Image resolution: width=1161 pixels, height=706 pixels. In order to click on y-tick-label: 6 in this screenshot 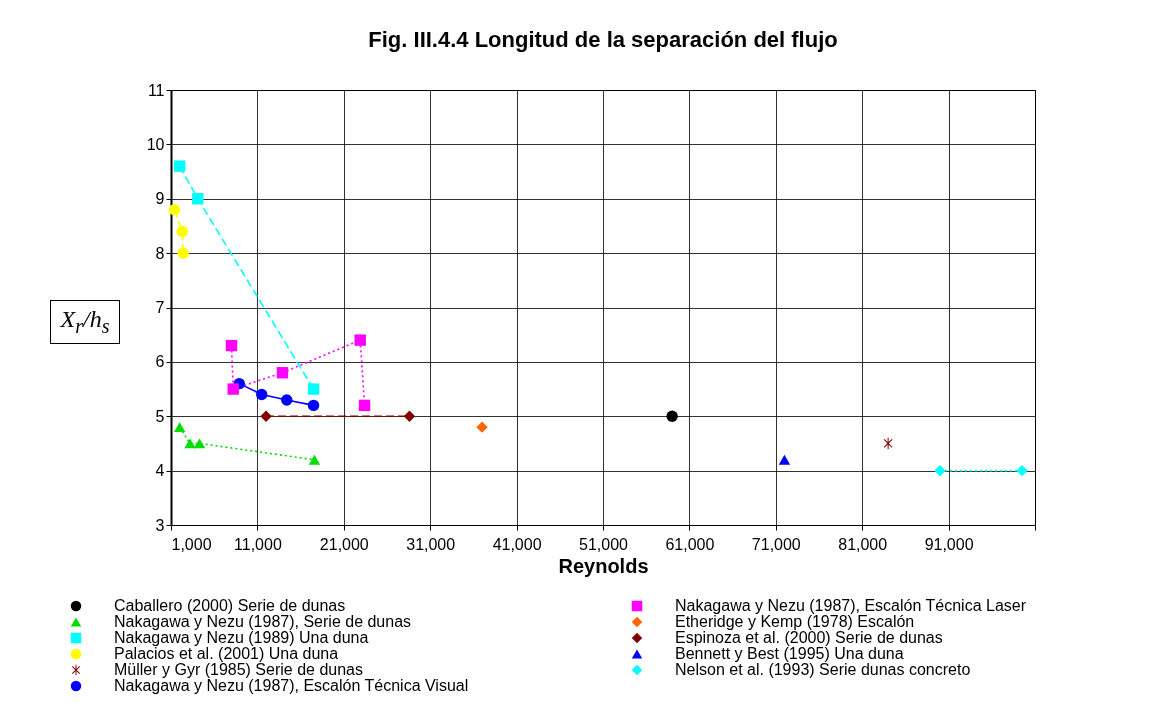, I will do `click(160, 362)`.